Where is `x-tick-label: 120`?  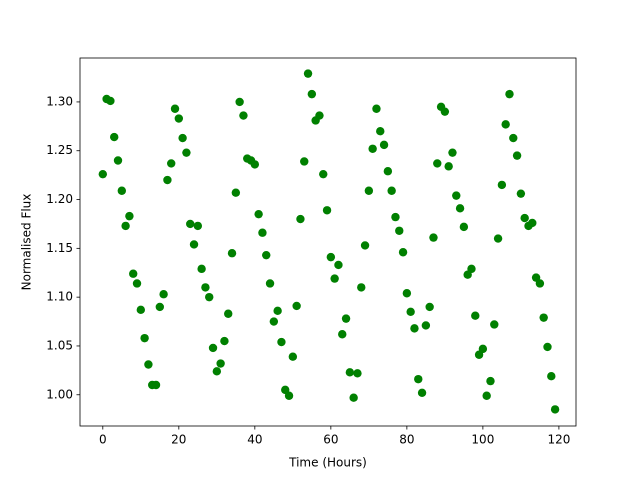 x-tick-label: 120 is located at coordinates (558, 440).